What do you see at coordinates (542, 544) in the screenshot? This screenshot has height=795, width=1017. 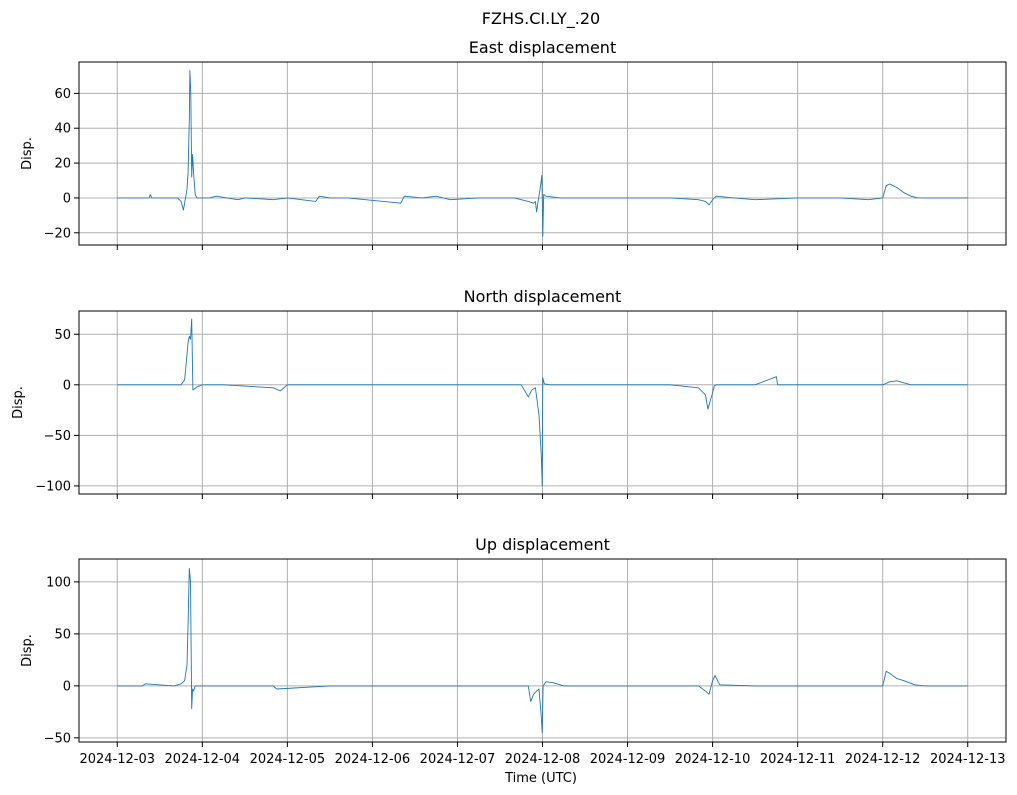 I see `panel-title: Up displacement` at bounding box center [542, 544].